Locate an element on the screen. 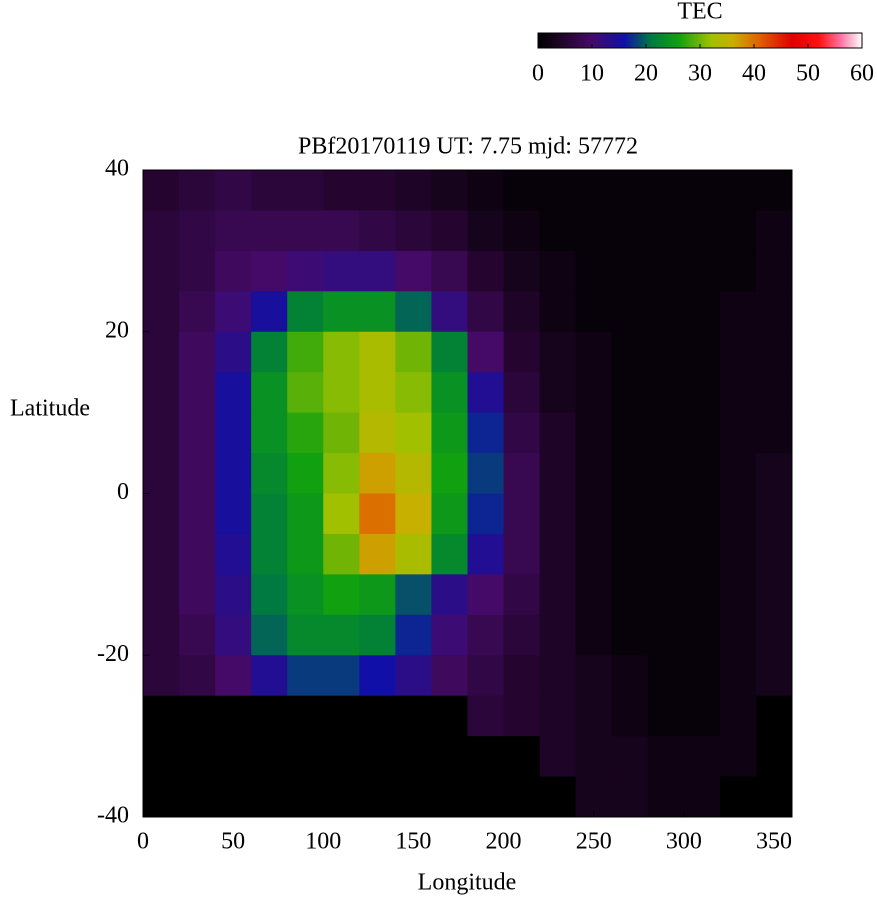 This screenshot has width=877, height=900. y-tick-label: 20 is located at coordinates (117, 330).